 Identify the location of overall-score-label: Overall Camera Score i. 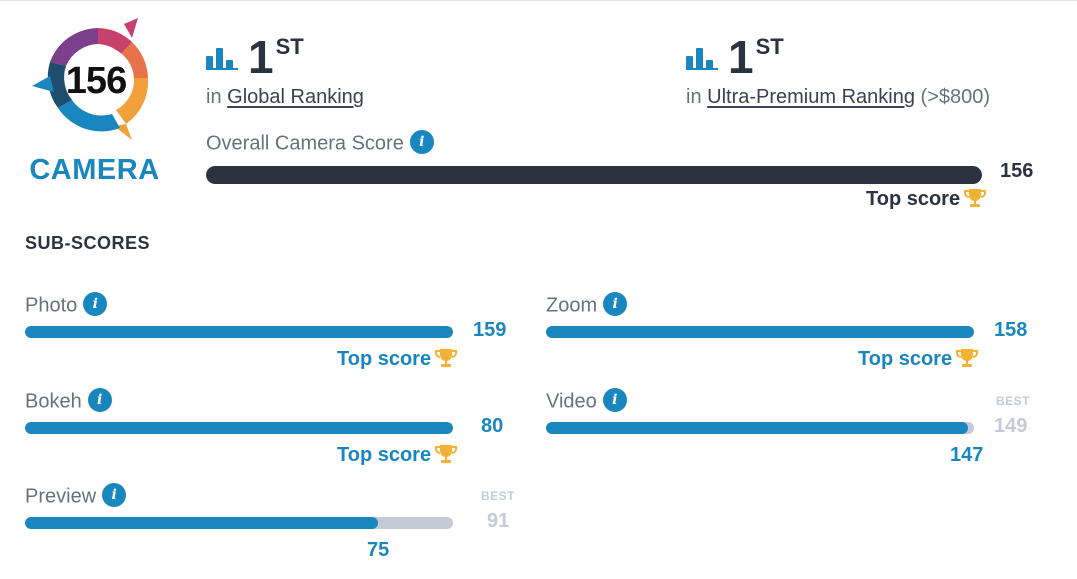
(320, 143).